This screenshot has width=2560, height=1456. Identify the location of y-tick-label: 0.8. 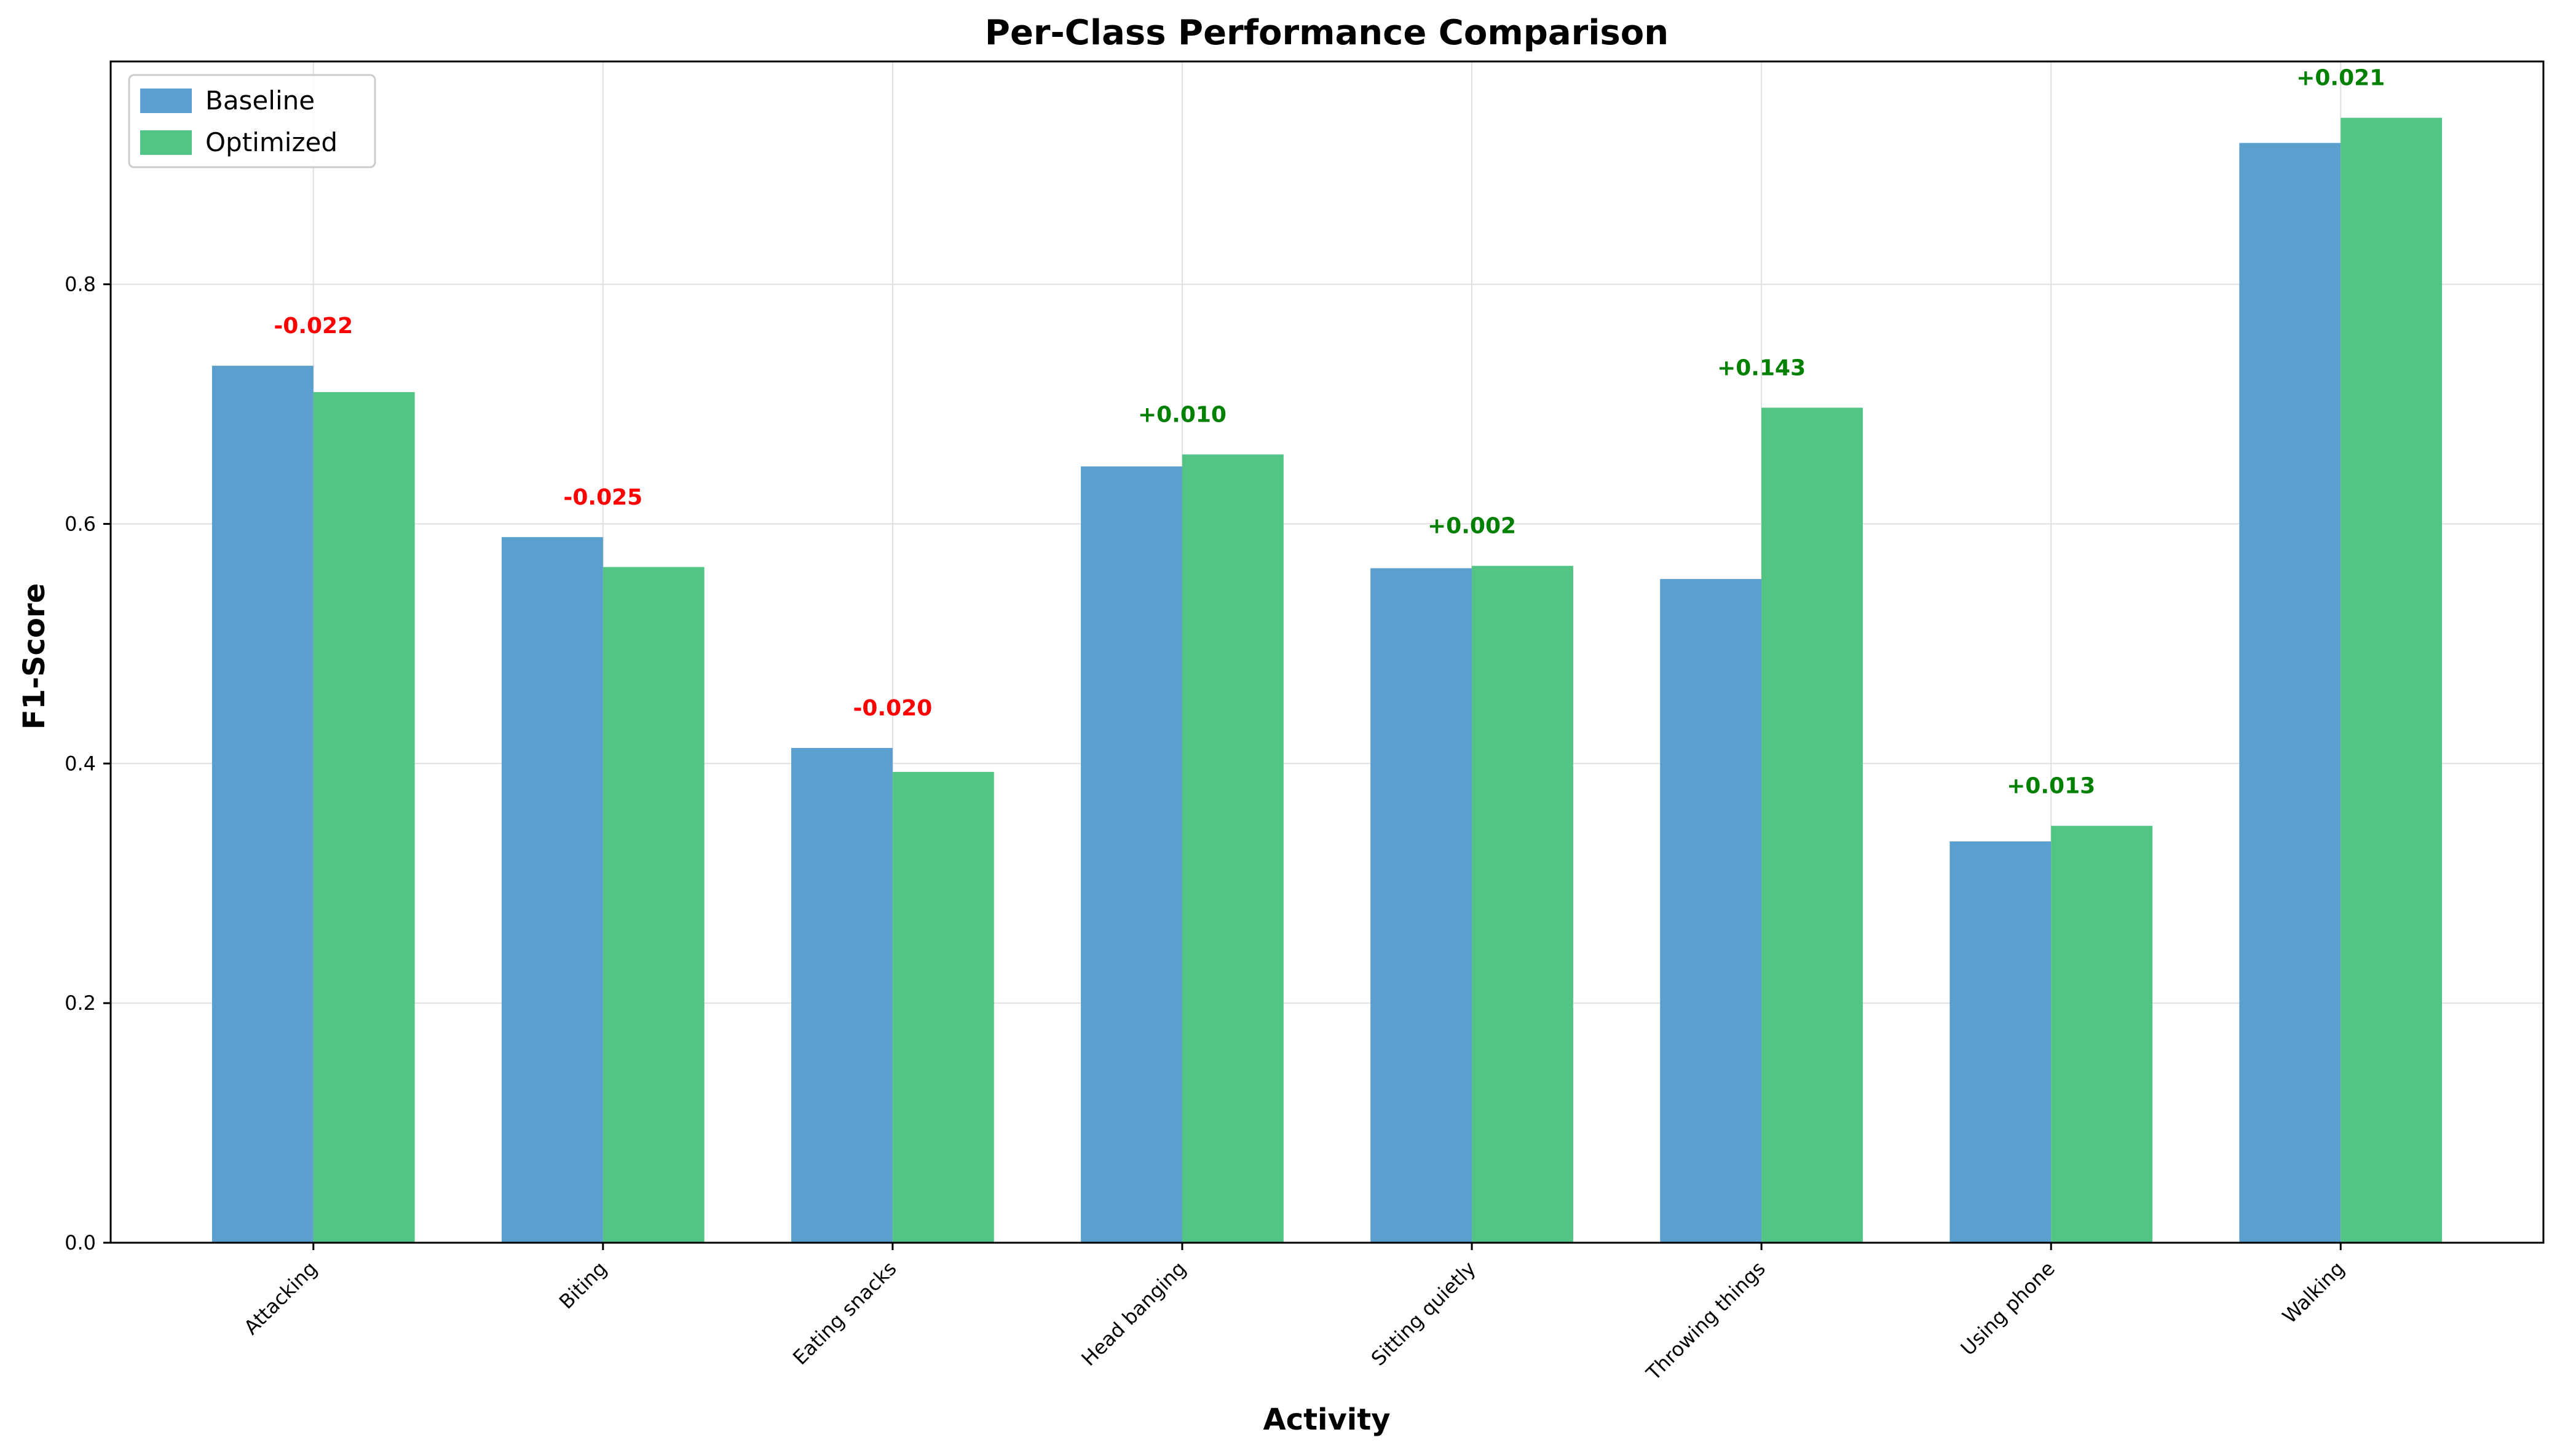
(80, 284).